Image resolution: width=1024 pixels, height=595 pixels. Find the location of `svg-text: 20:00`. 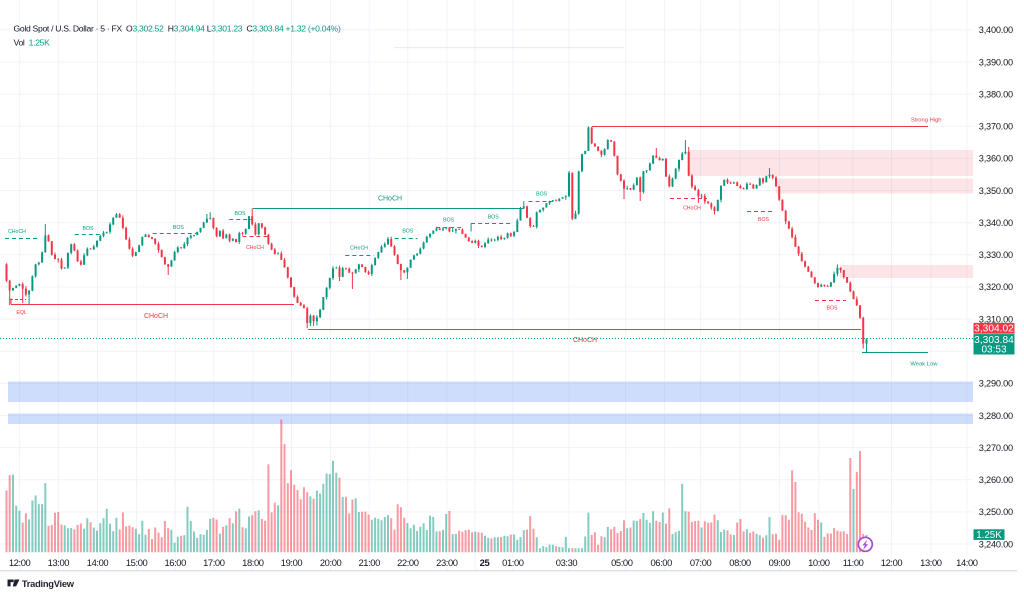

svg-text: 20:00 is located at coordinates (331, 562).